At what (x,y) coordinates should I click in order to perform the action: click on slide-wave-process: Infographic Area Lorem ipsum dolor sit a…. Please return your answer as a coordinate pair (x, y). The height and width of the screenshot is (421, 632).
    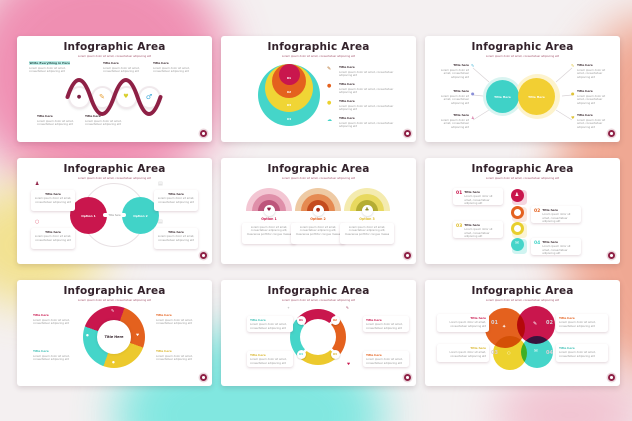
    Looking at the image, I should click on (114, 89).